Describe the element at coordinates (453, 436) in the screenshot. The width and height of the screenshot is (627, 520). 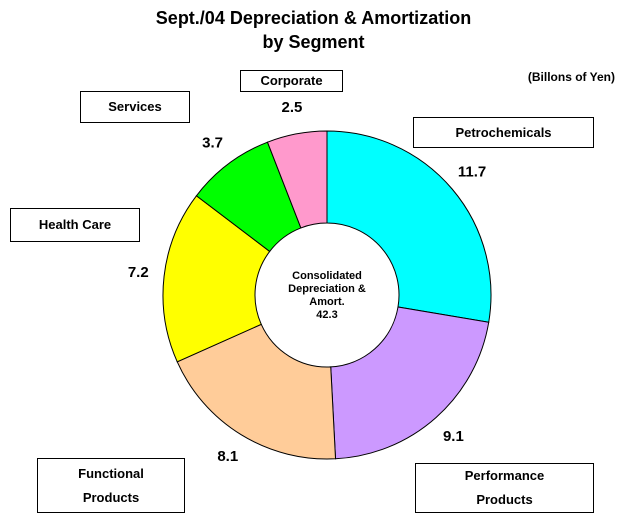
I see `value-label: 9.1` at that location.